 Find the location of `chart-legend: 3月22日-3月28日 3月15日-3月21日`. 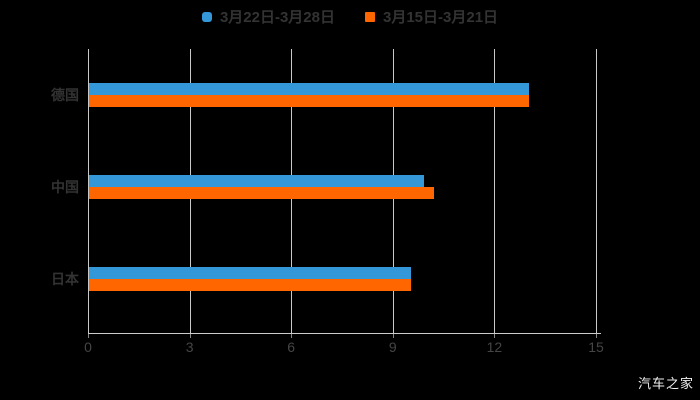

chart-legend: 3月22日-3月28日 3月15日-3月21日 is located at coordinates (350, 17).